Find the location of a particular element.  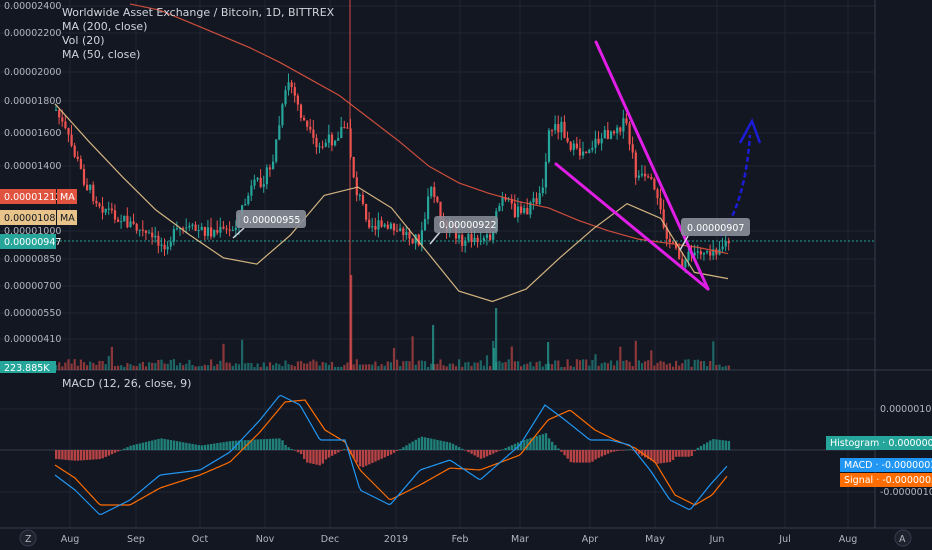

ma50-badge-value: 0.00001086 is located at coordinates (32, 218).